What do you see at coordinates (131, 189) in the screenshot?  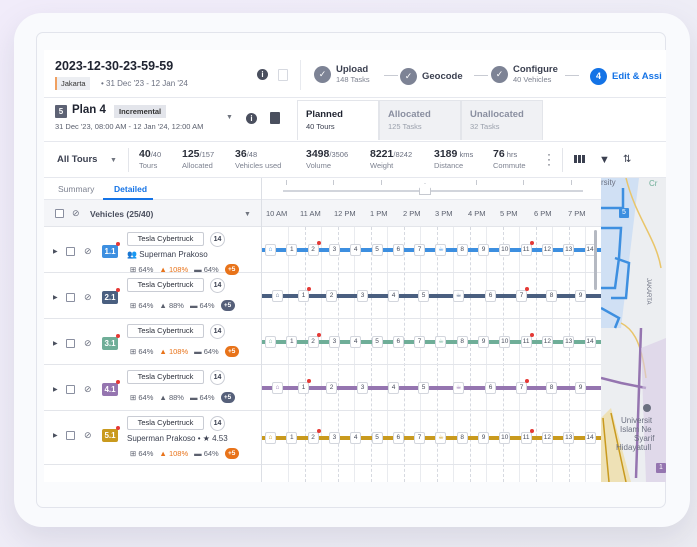 I see `tab-detailed: Detailed` at bounding box center [131, 189].